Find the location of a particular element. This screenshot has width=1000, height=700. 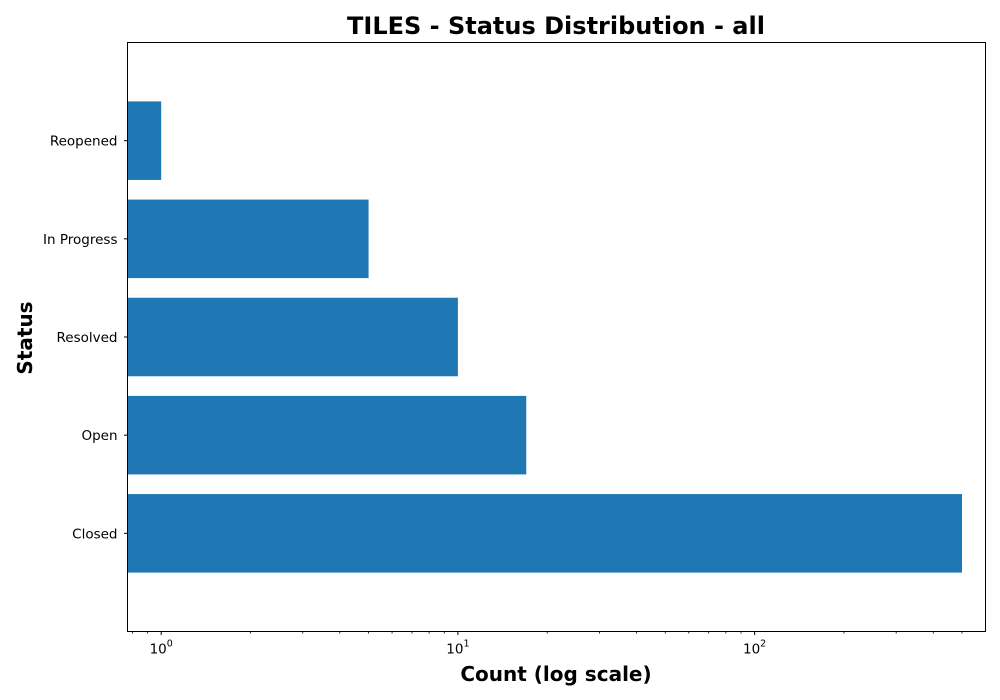

y-tick-label-resolved: Resolved is located at coordinates (87, 338).